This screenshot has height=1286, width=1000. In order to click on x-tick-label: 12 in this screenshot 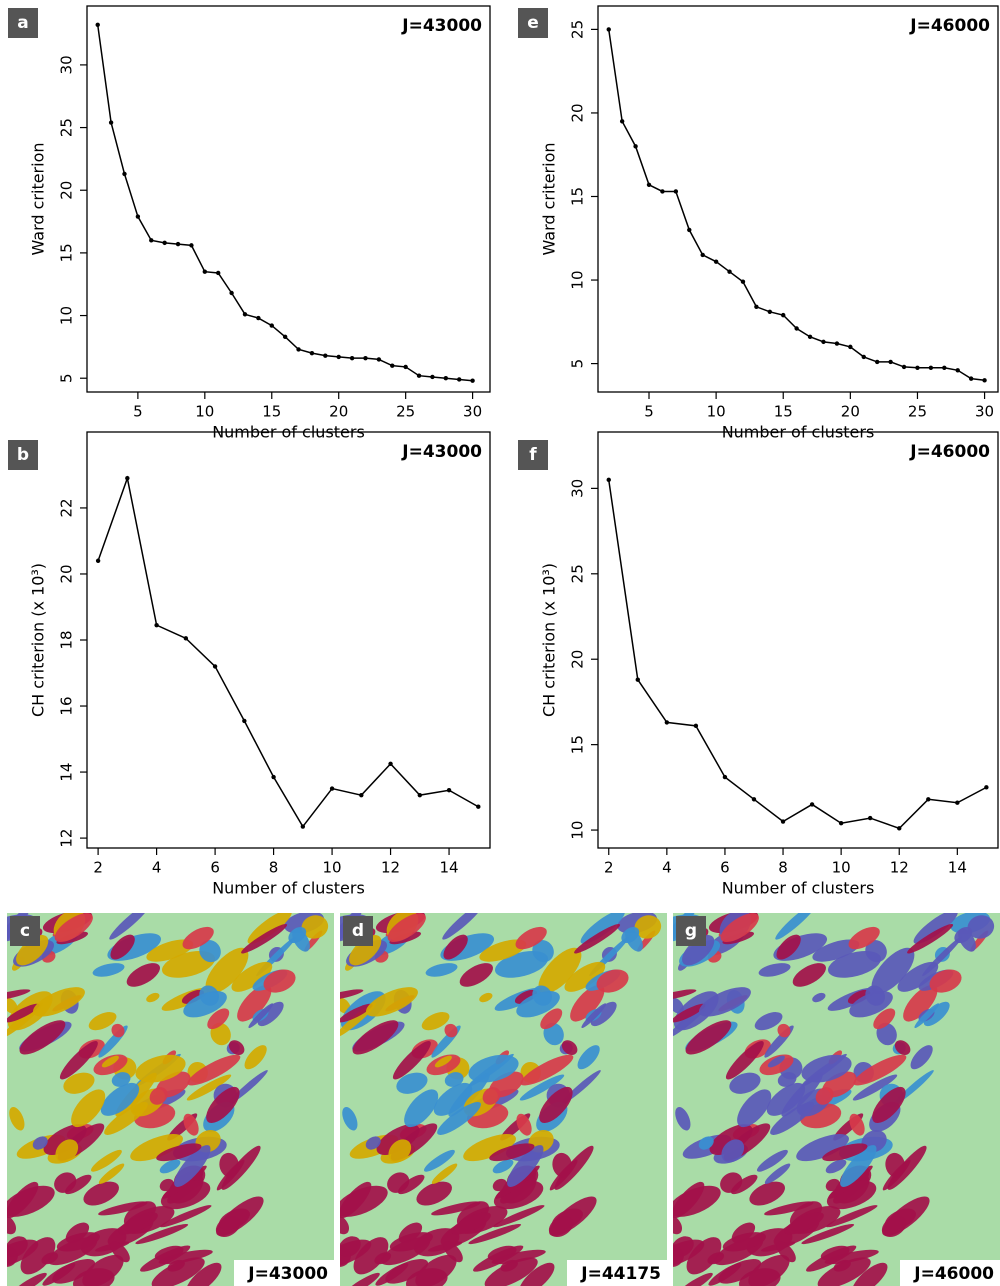, I will do `click(390, 868)`.